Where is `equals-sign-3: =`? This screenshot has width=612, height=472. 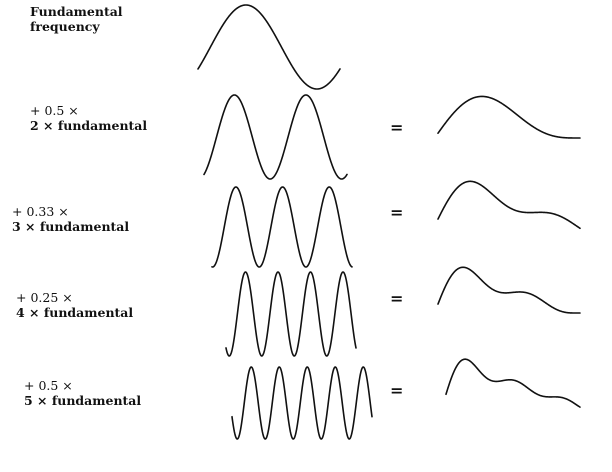
equals-sign-3: = is located at coordinates (397, 212).